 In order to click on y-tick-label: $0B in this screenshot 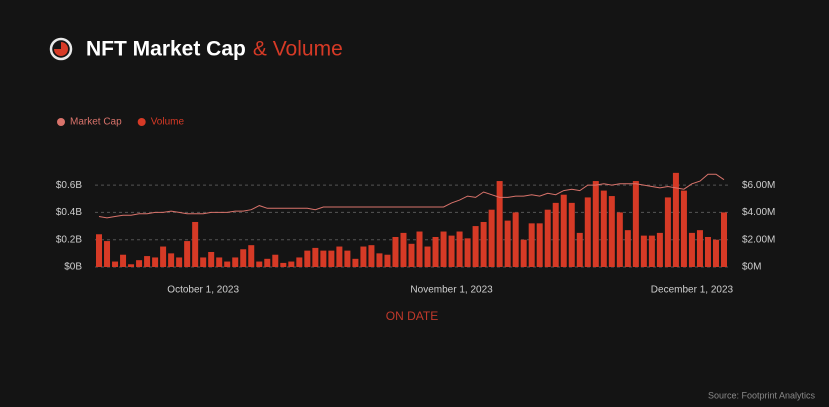, I will do `click(73, 267)`.